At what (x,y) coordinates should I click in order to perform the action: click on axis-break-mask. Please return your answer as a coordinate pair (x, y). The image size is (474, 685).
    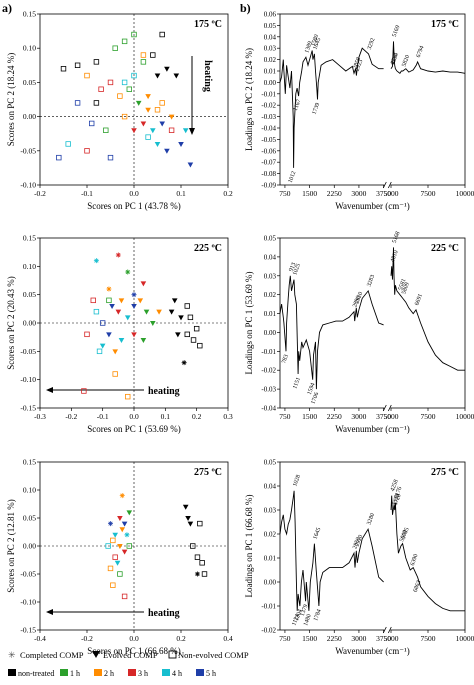
    Looking at the image, I should click on (387, 408).